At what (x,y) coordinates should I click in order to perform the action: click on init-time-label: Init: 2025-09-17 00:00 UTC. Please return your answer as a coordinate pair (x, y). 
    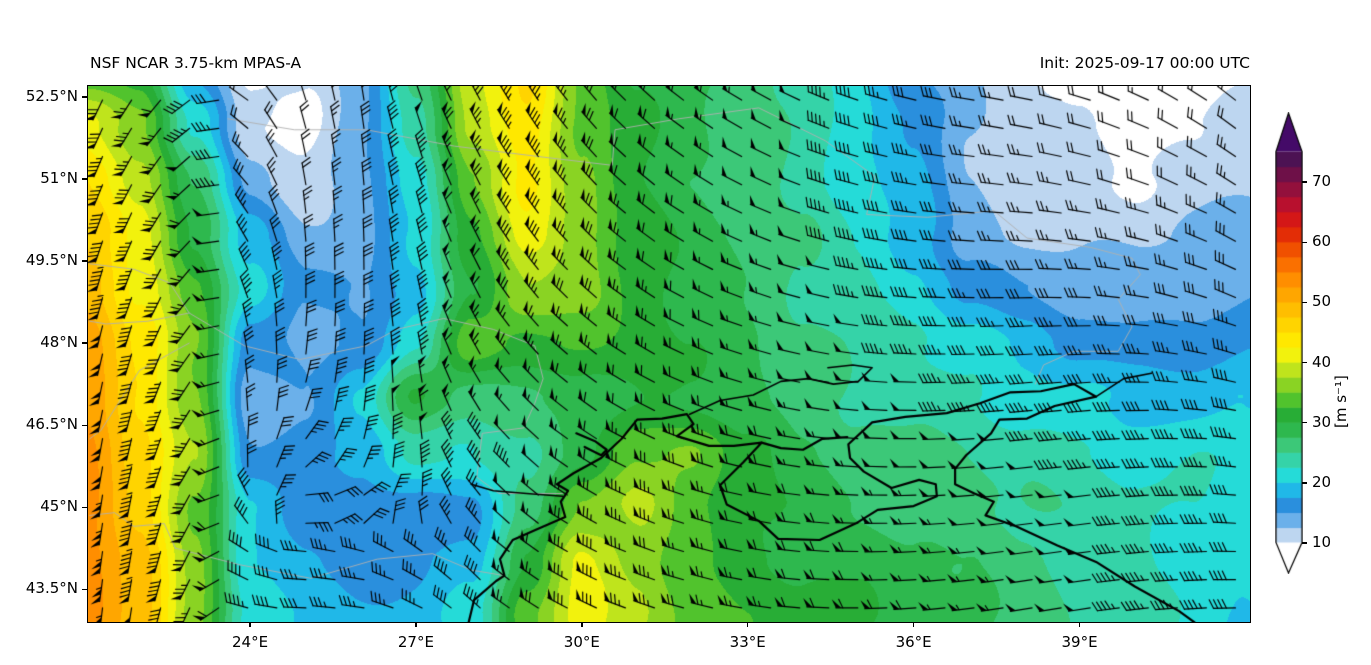
    Looking at the image, I should click on (1144, 63).